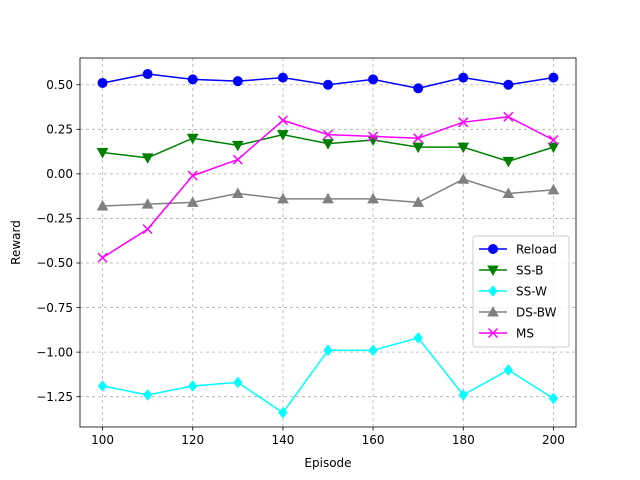 Image resolution: width=640 pixels, height=480 pixels. I want to click on x-tick-label: 180, so click(463, 440).